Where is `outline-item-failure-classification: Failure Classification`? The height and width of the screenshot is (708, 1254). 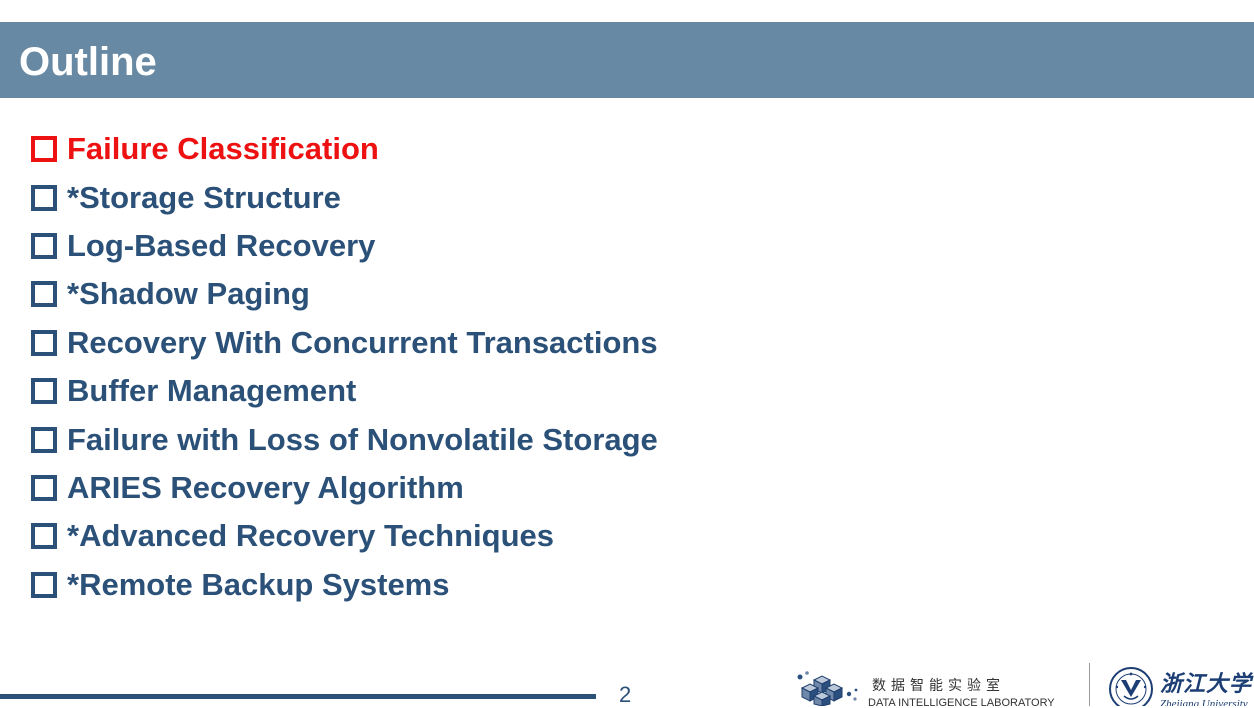 outline-item-failure-classification: Failure Classification is located at coordinates (344, 149).